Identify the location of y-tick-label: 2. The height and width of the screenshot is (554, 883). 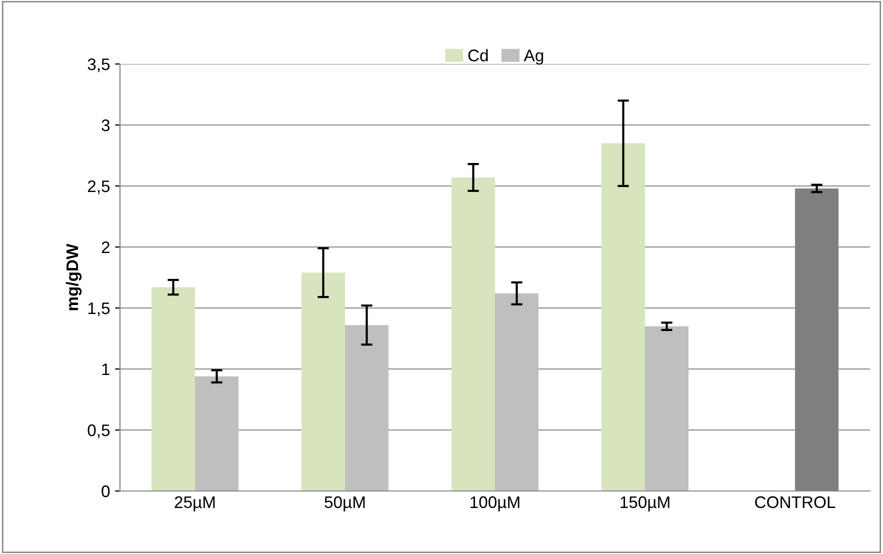
(106, 247).